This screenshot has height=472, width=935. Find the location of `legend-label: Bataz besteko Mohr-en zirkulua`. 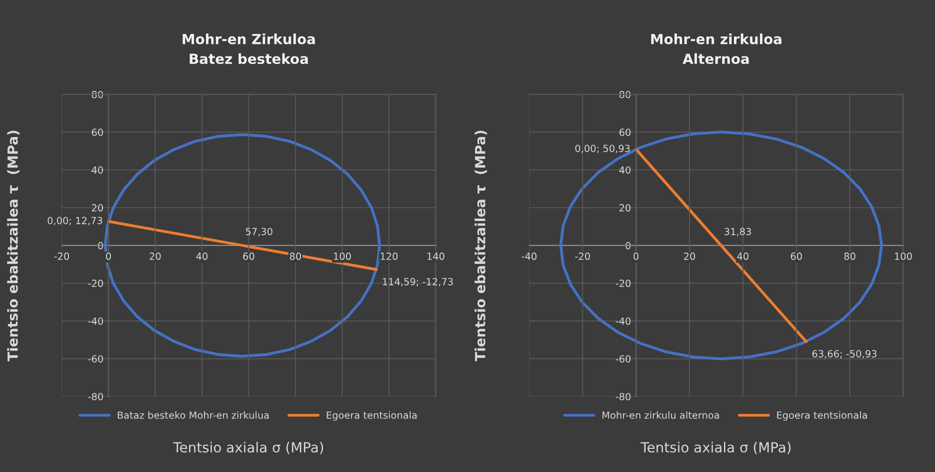

legend-label: Bataz besteko Mohr-en zirkulua is located at coordinates (193, 415).